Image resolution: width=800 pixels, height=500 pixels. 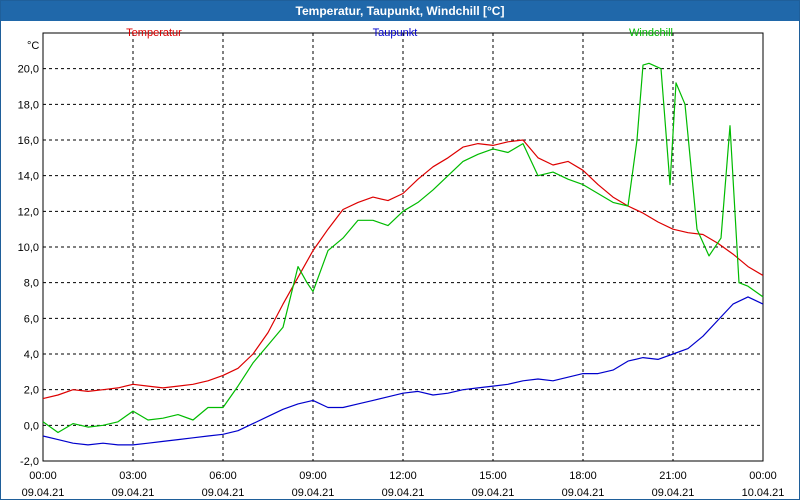 I want to click on y-tick-label: 12,0, so click(x=28, y=212).